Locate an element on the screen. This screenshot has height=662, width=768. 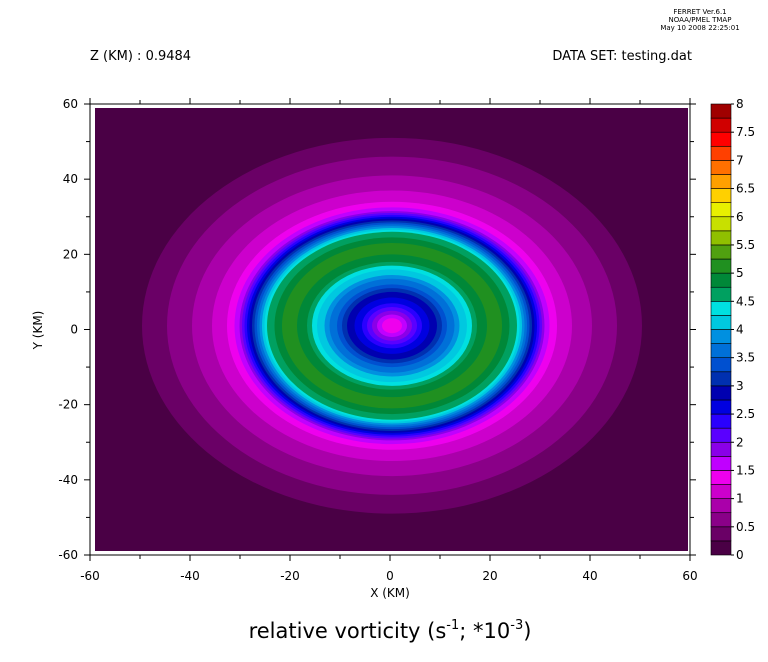
colorbar-label: 3 is located at coordinates (740, 386).